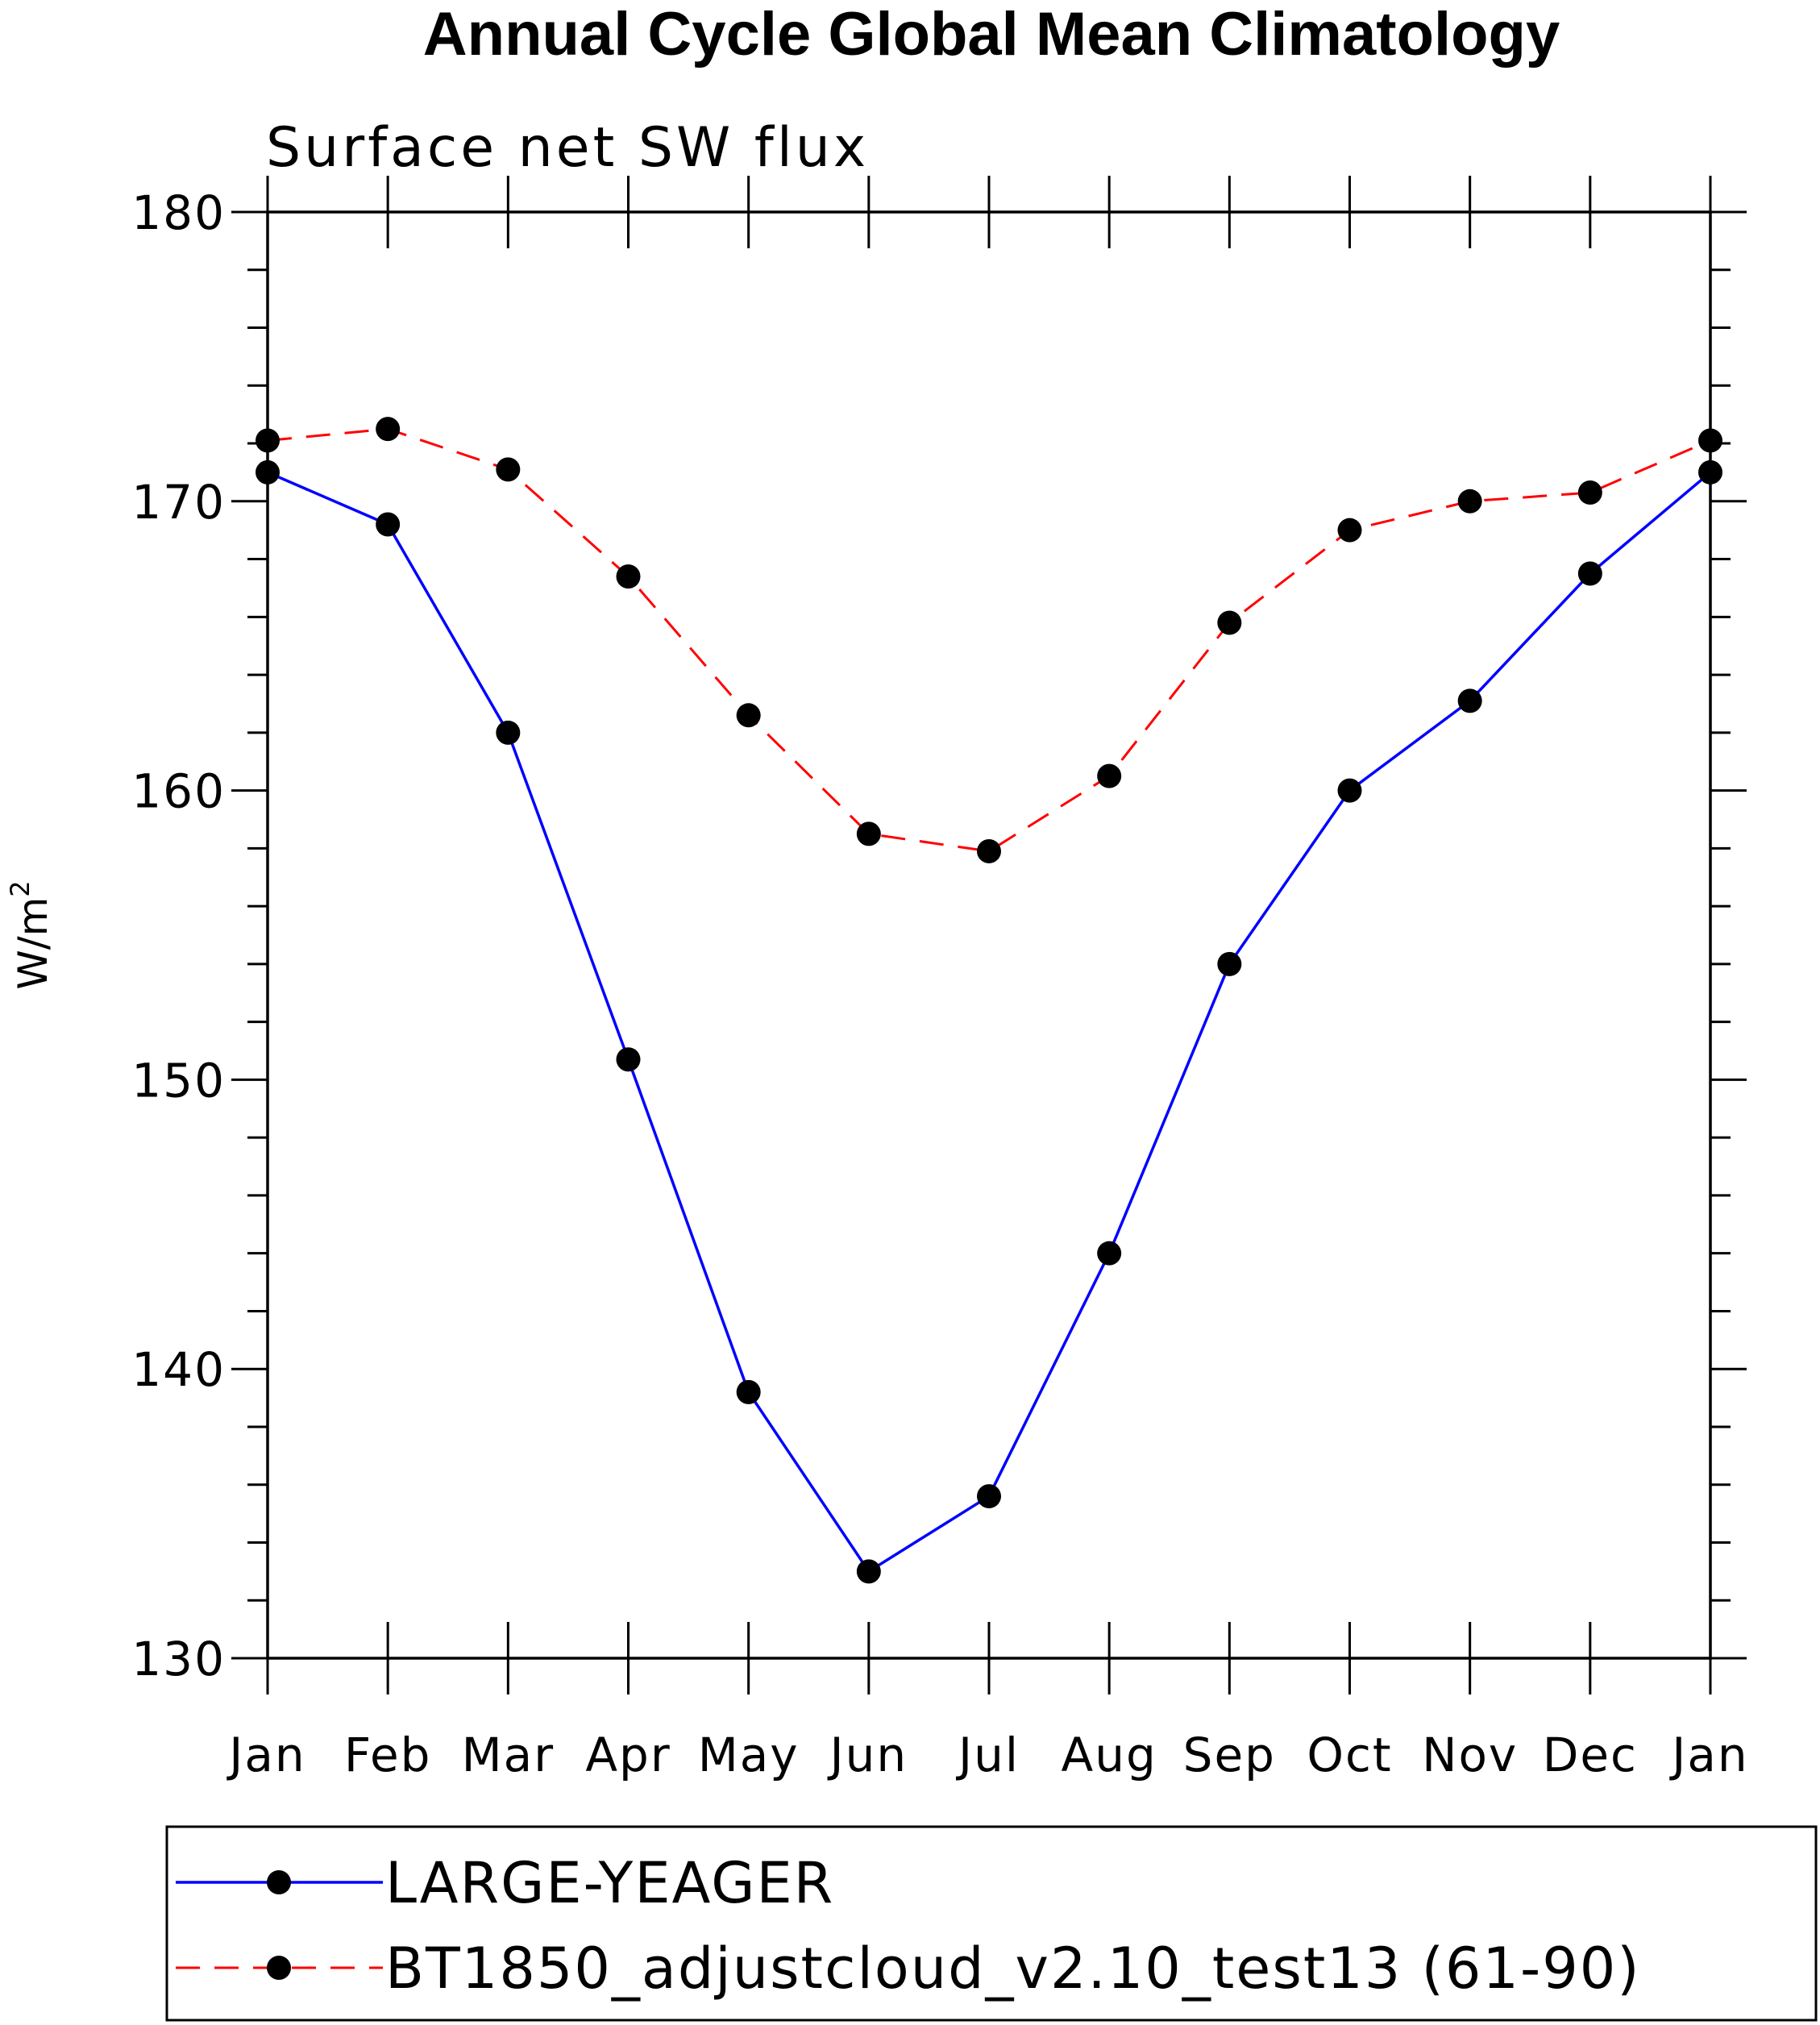  I want to click on x-tick-label: Feb, so click(388, 1755).